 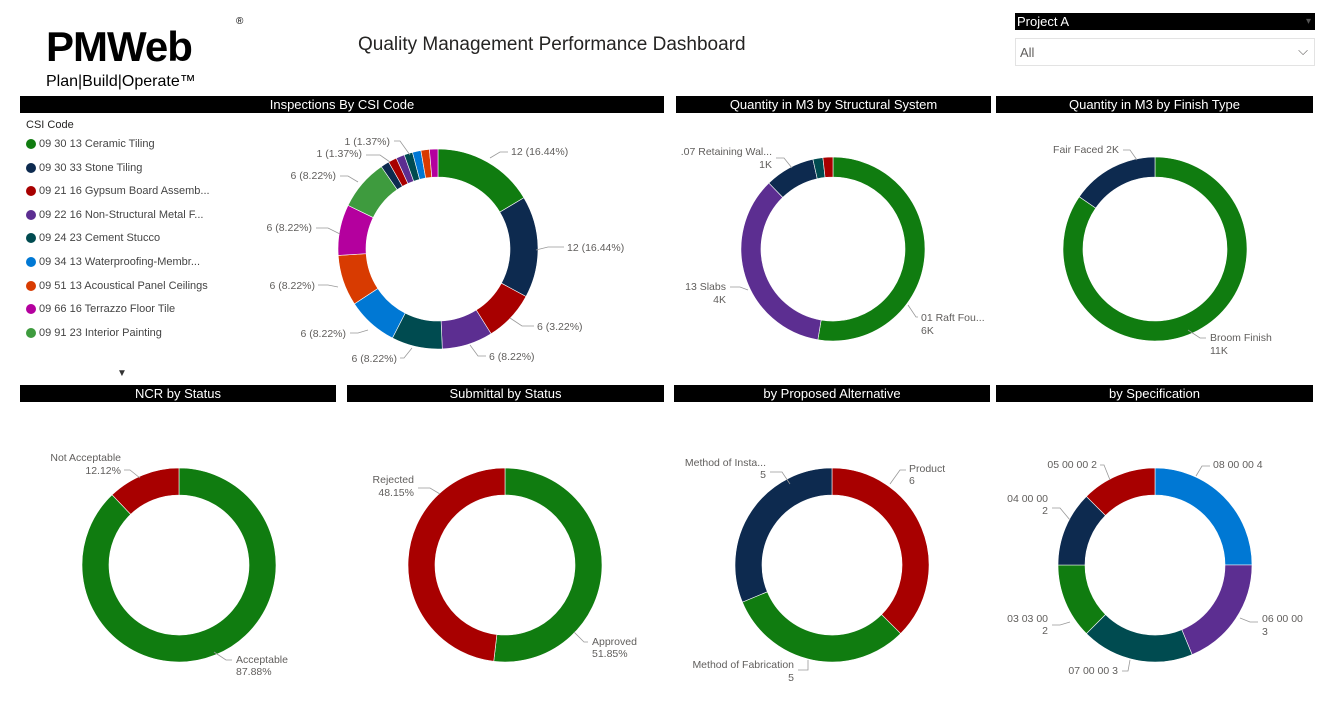 I want to click on csi-legend-item: 09 30 33 Stone Tiling, so click(x=84, y=168).